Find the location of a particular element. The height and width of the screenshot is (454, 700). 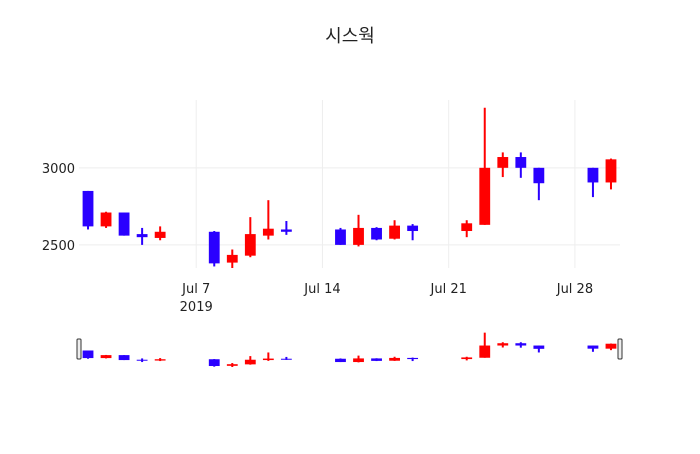

y-tick-label: 3000 is located at coordinates (58, 169).